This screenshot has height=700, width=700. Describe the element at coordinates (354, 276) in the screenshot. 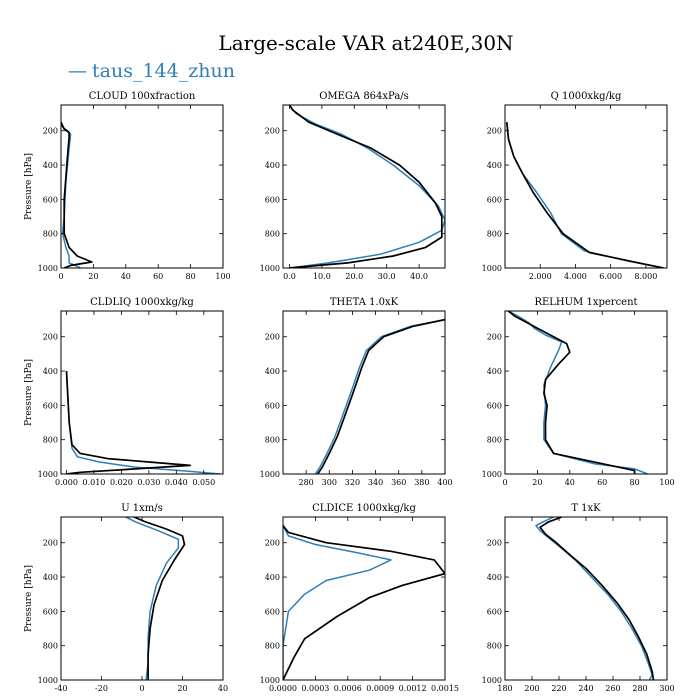

I see `x-tick-label: 20.0` at that location.